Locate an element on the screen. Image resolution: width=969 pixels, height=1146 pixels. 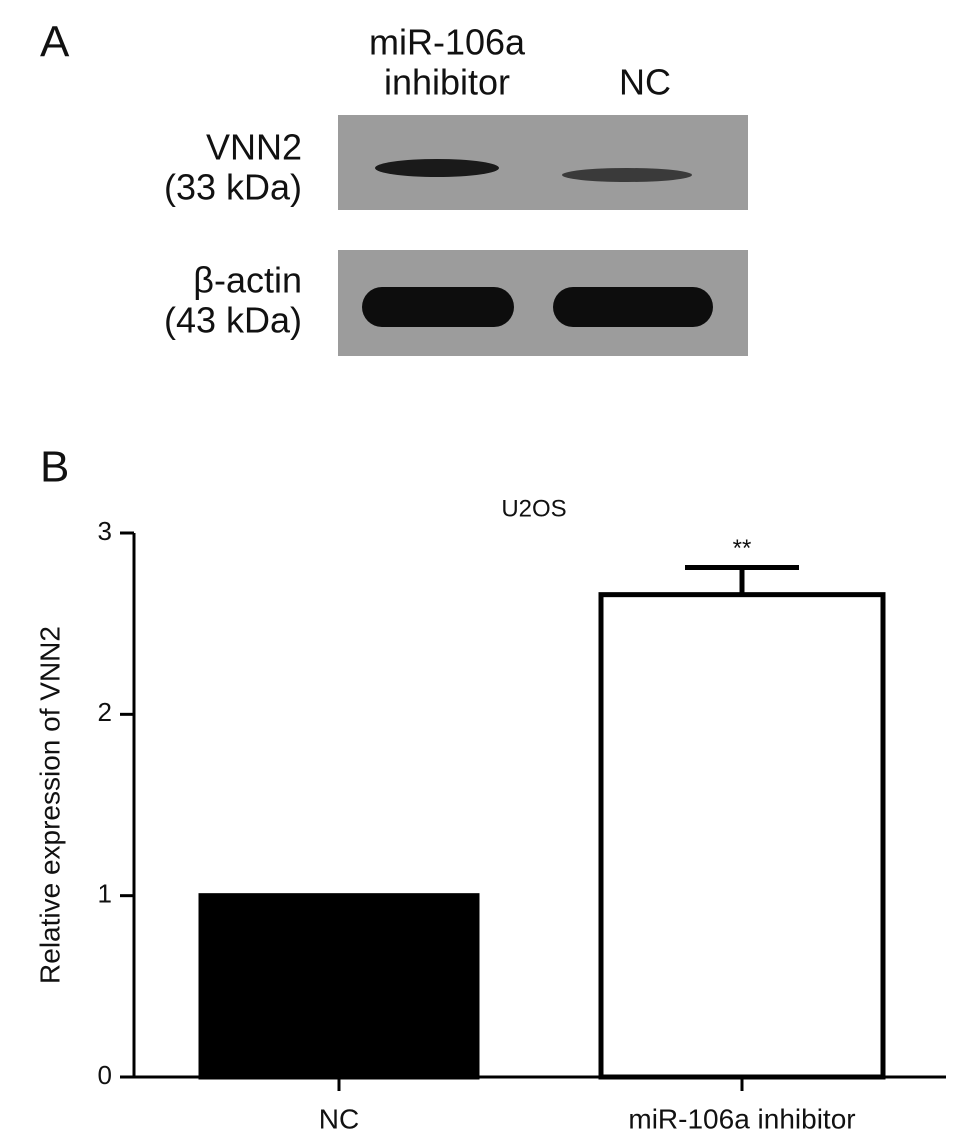
y-tick-label: 2 is located at coordinates (105, 712).